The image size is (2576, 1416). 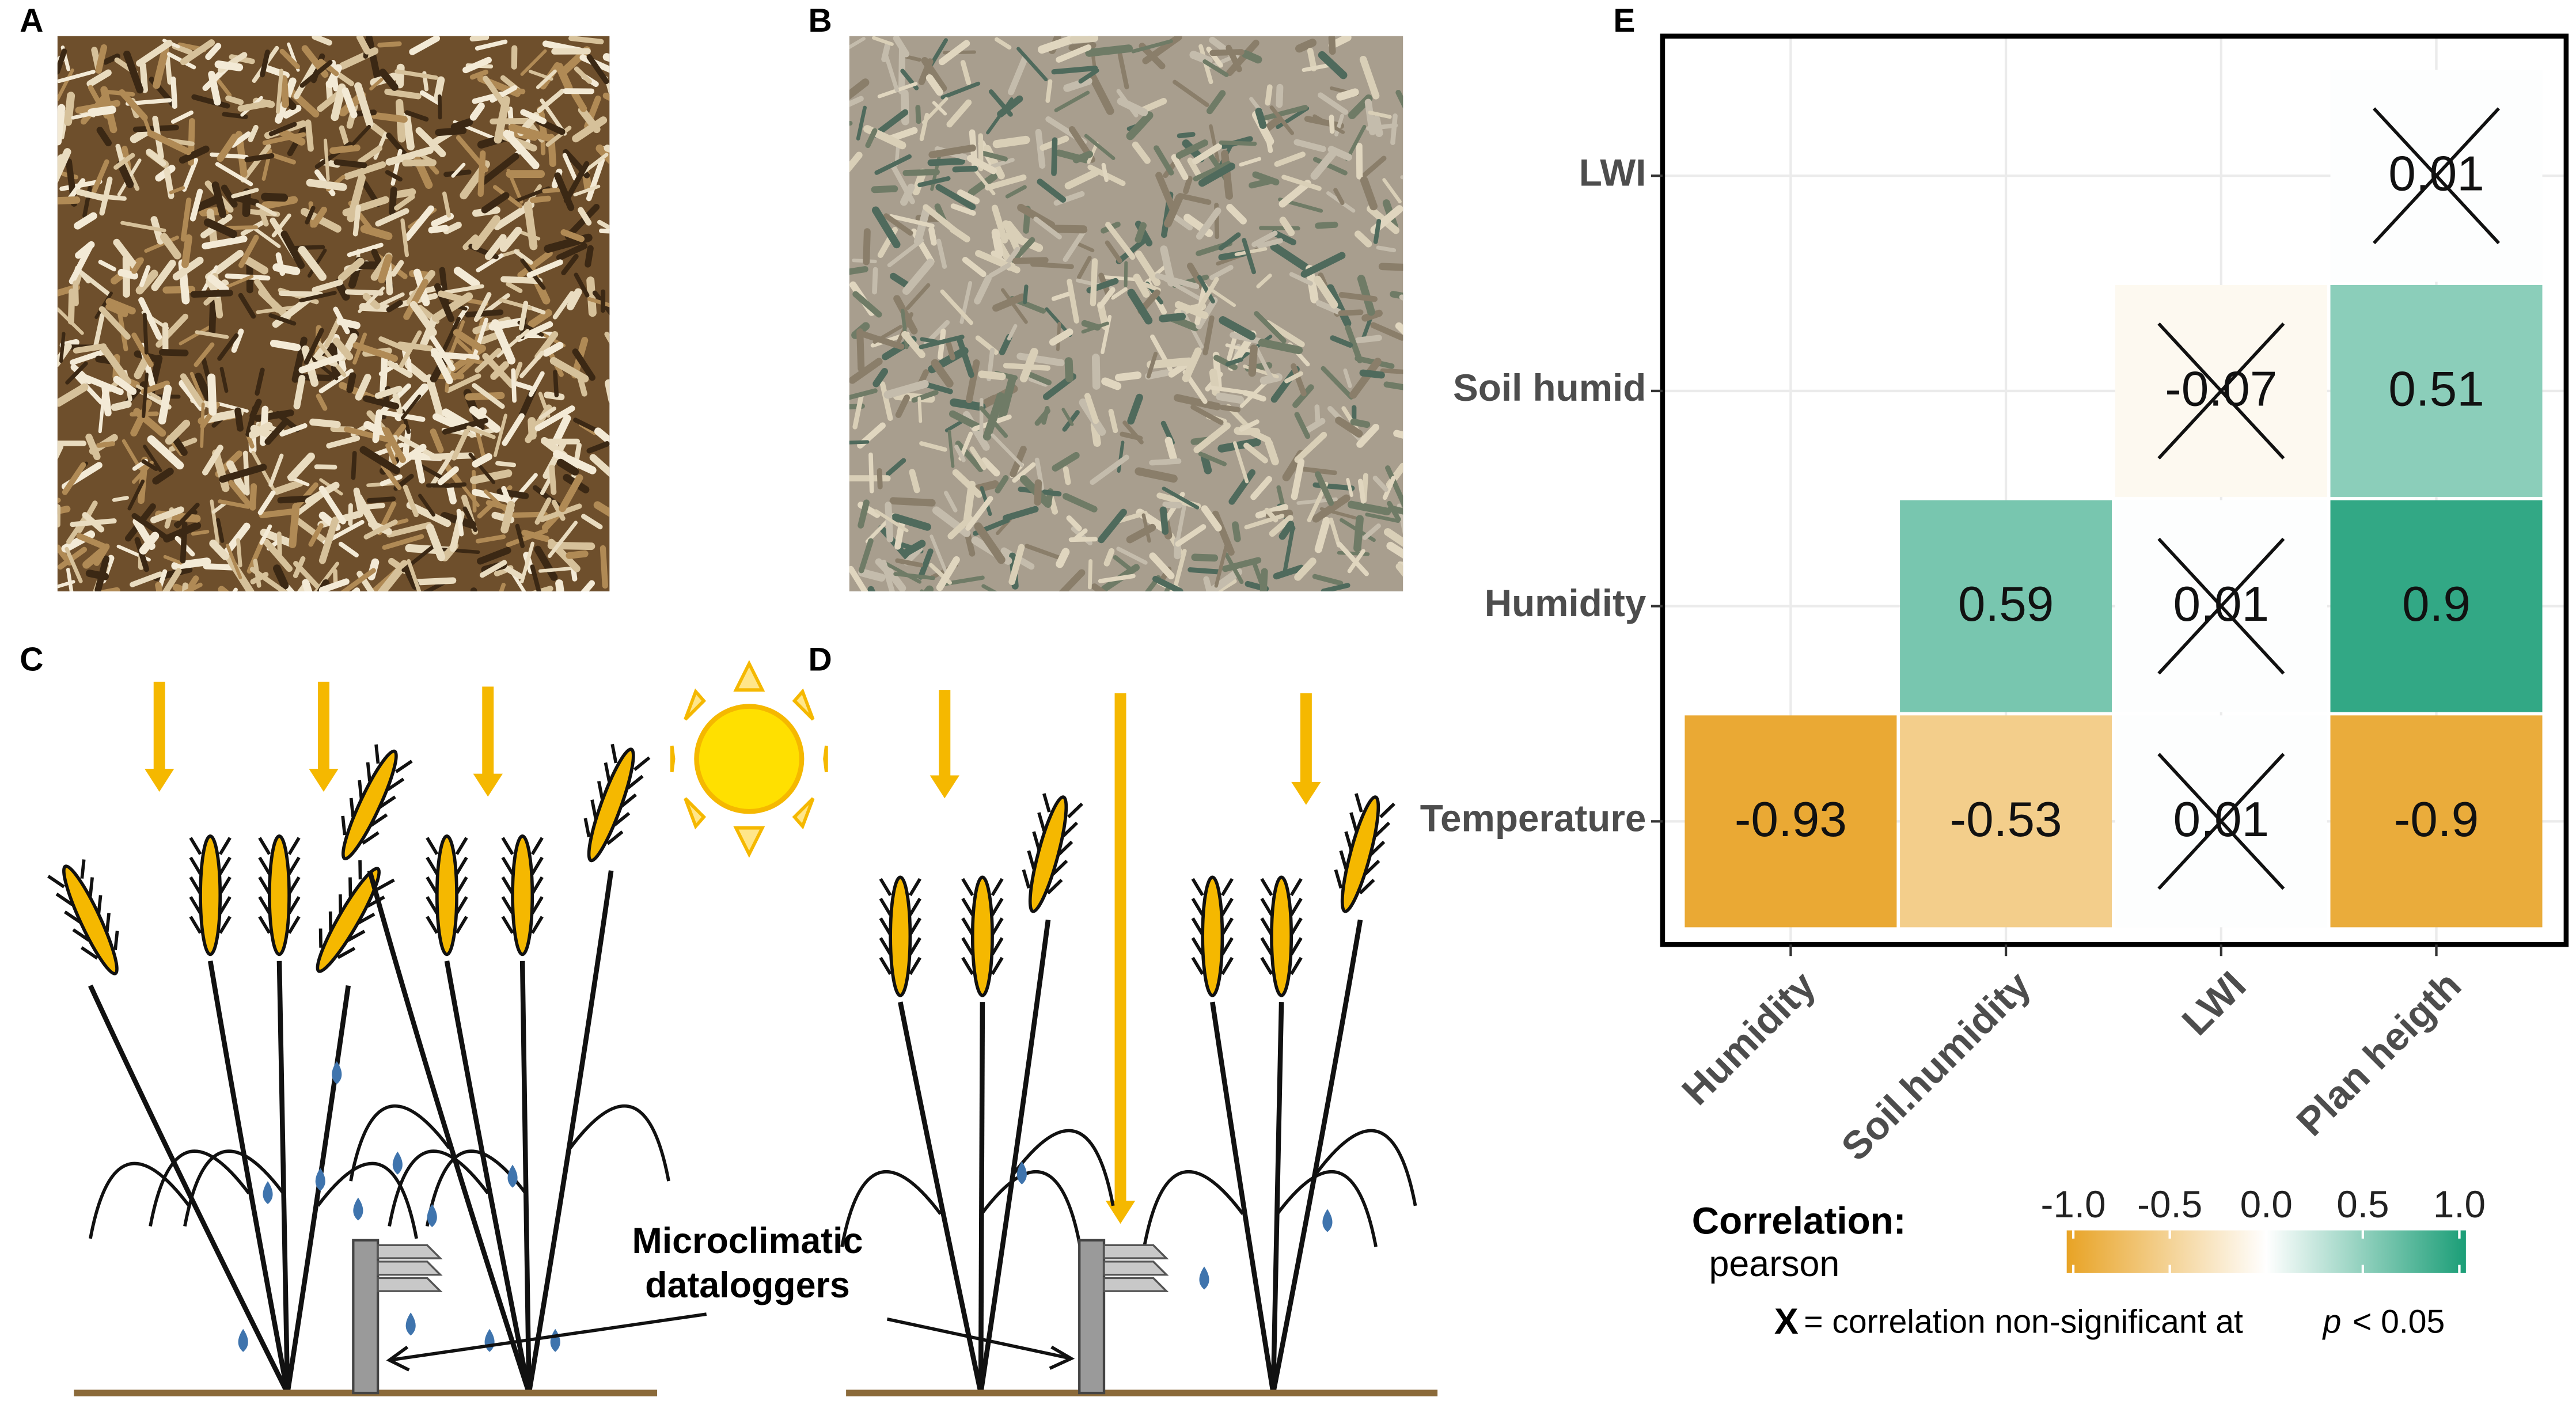 What do you see at coordinates (200, 1188) in the screenshot?
I see `leaf` at bounding box center [200, 1188].